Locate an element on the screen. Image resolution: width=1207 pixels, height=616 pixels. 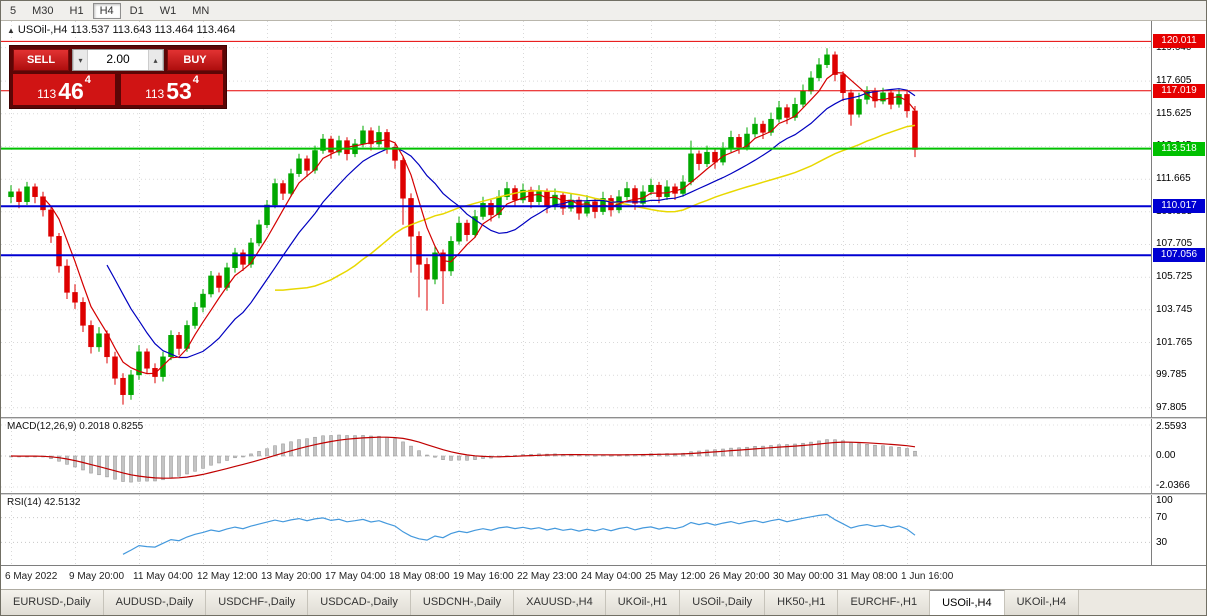
price-axis-label: 117.605 is located at coordinates (1174, 81).